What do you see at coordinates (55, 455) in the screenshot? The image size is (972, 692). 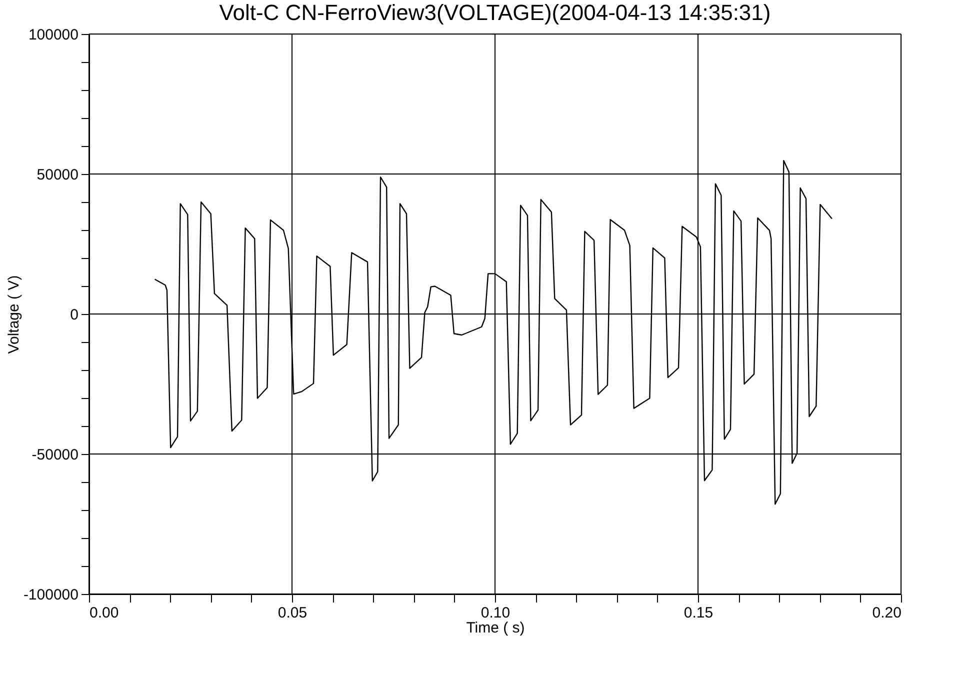 I see `y-tick-label: -50000` at bounding box center [55, 455].